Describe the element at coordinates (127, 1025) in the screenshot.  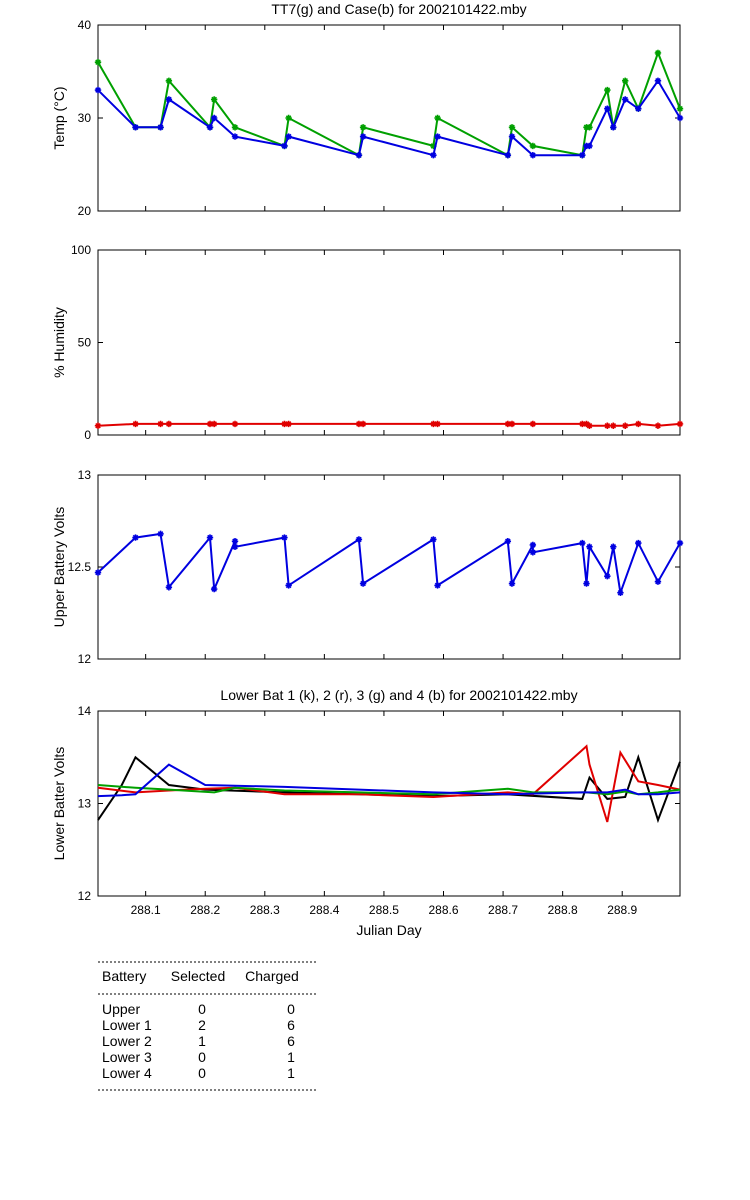
I see `table-cell: Lower 1` at that location.